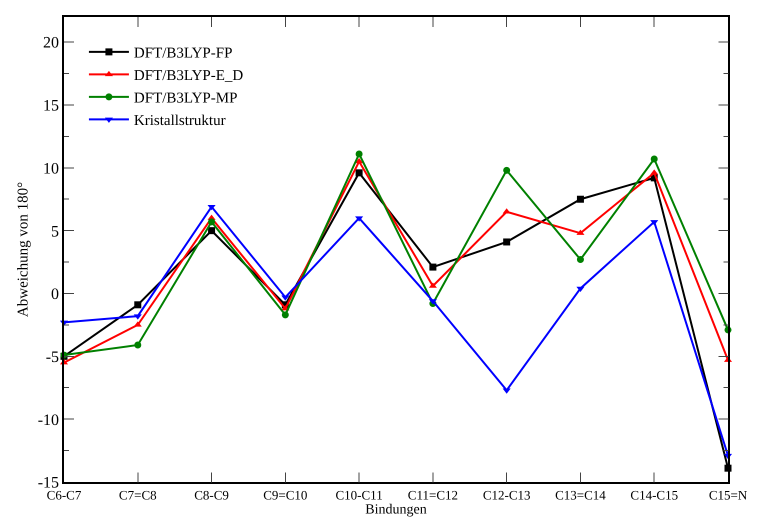  What do you see at coordinates (183, 54) in the screenshot?
I see `legend-label: DFT/B3LYP-FP` at bounding box center [183, 54].